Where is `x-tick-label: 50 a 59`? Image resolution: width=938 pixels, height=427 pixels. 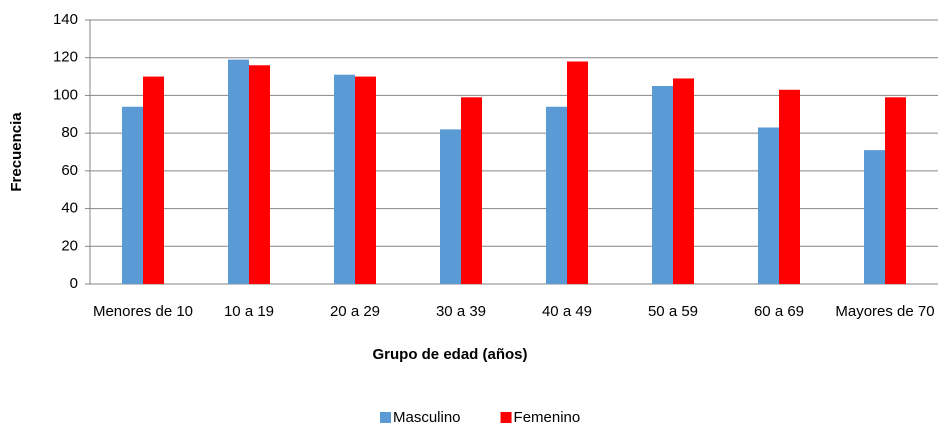
x-tick-label: 50 a 59 is located at coordinates (673, 311).